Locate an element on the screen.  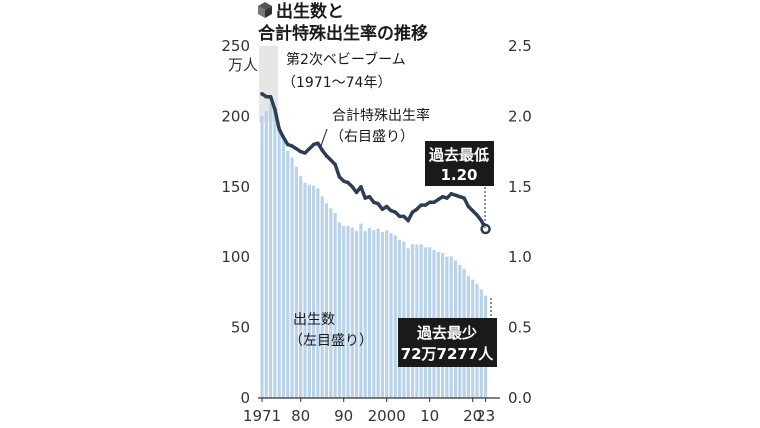
births-label-2: （左目盛り） is located at coordinates (331, 341).